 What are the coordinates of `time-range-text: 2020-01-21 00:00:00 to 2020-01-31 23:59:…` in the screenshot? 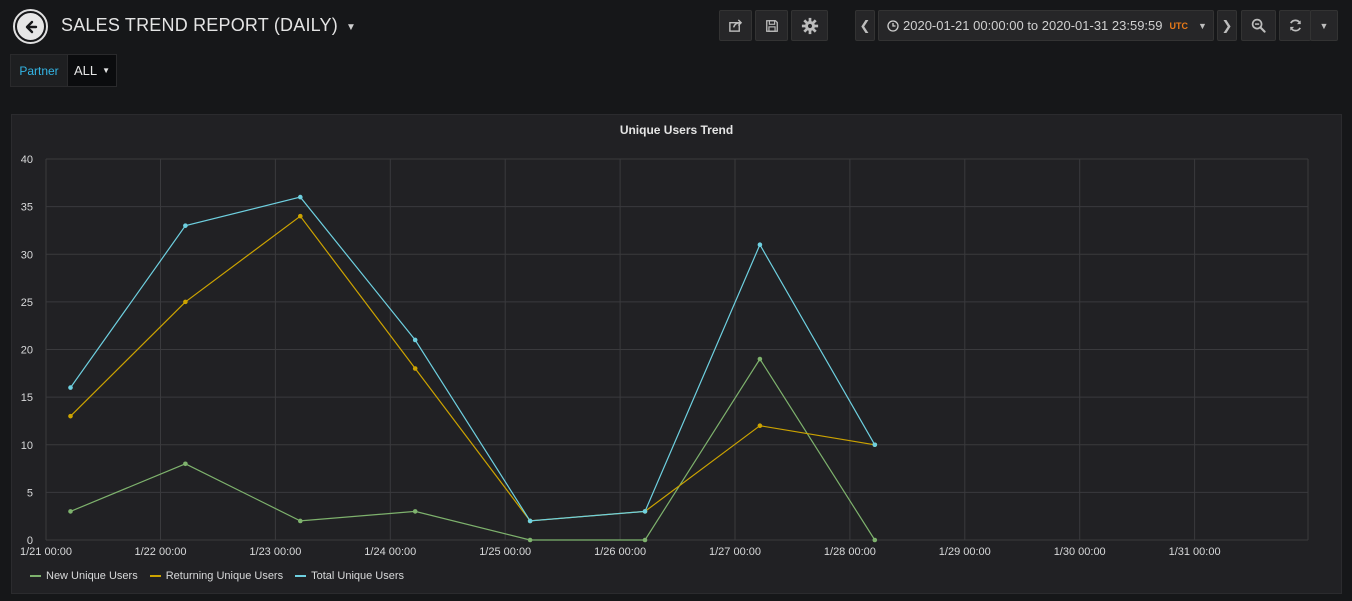 It's located at (1033, 25).